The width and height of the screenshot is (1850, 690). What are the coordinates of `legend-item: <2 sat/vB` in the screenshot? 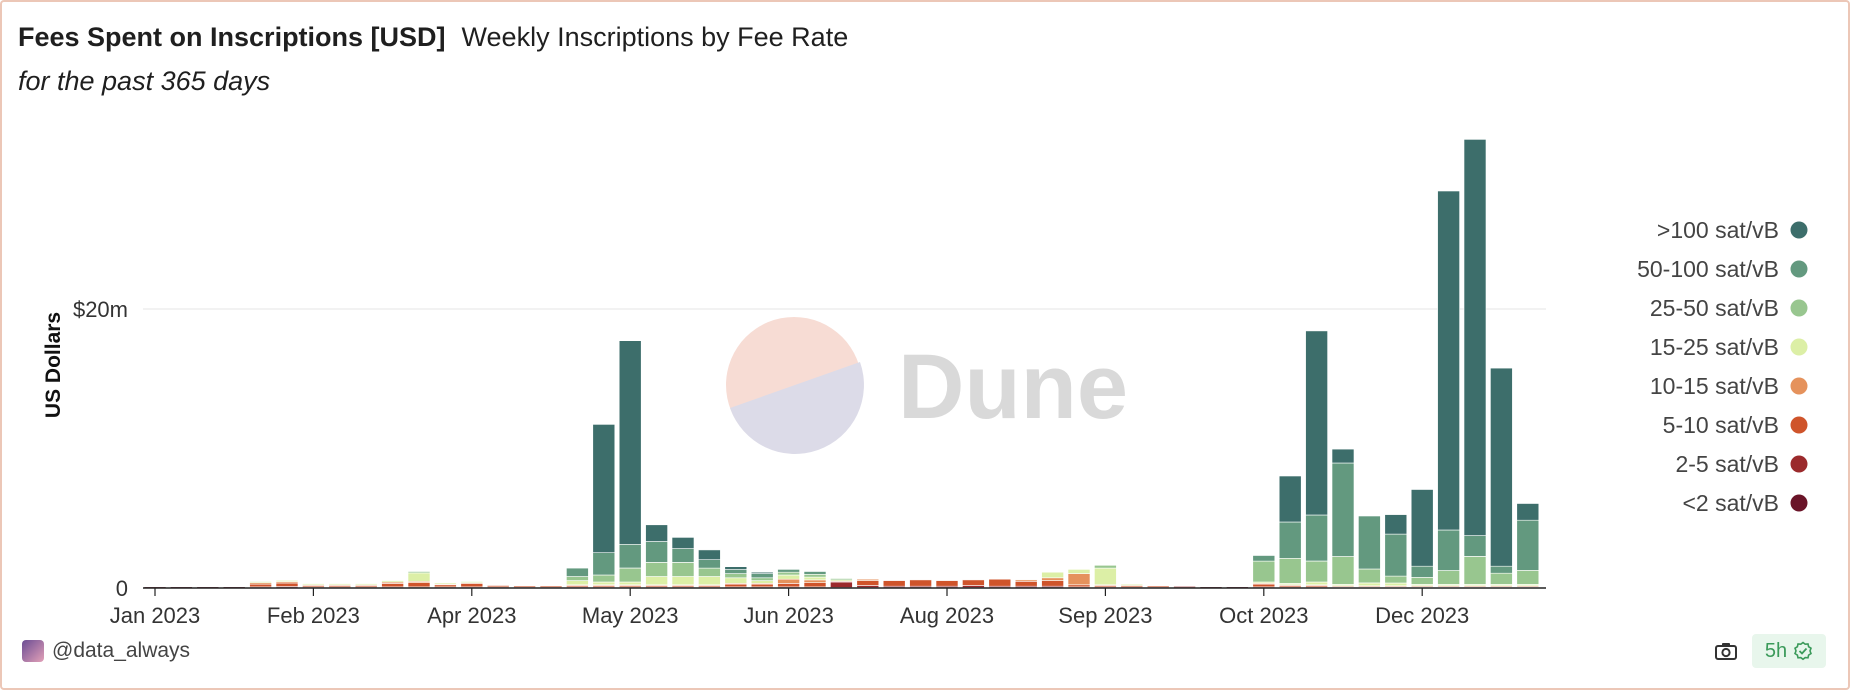 It's located at (1745, 503).